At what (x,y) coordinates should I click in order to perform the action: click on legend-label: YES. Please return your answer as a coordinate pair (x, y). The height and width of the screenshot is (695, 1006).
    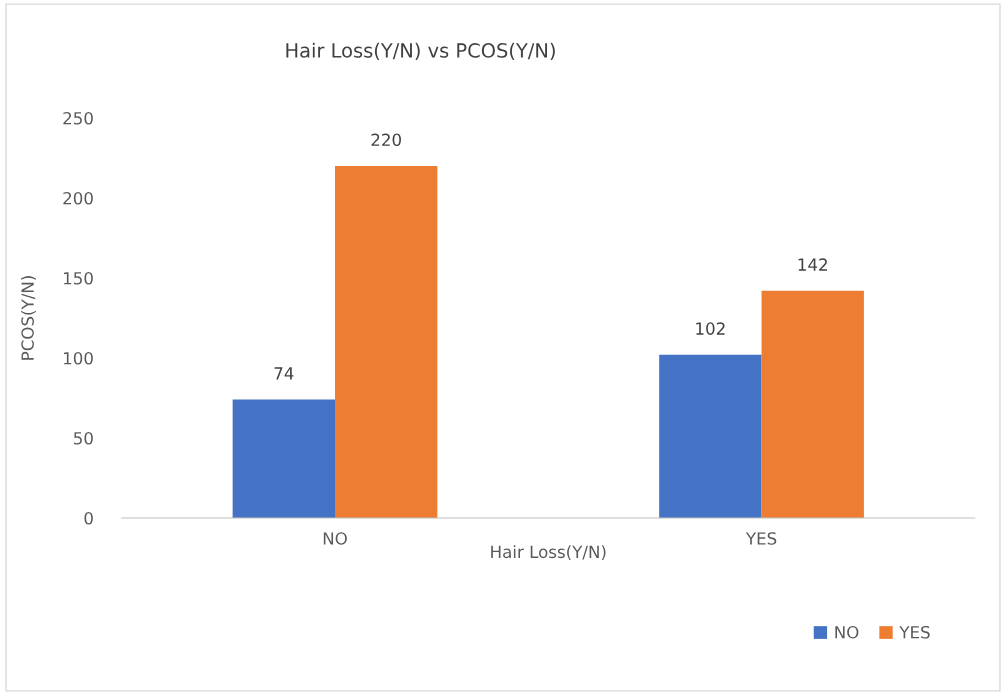
    Looking at the image, I should click on (914, 632).